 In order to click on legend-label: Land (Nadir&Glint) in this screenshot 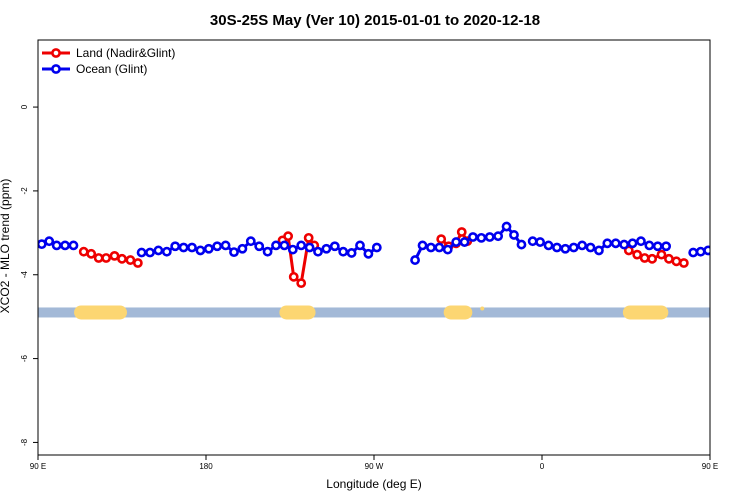, I will do `click(125, 53)`.